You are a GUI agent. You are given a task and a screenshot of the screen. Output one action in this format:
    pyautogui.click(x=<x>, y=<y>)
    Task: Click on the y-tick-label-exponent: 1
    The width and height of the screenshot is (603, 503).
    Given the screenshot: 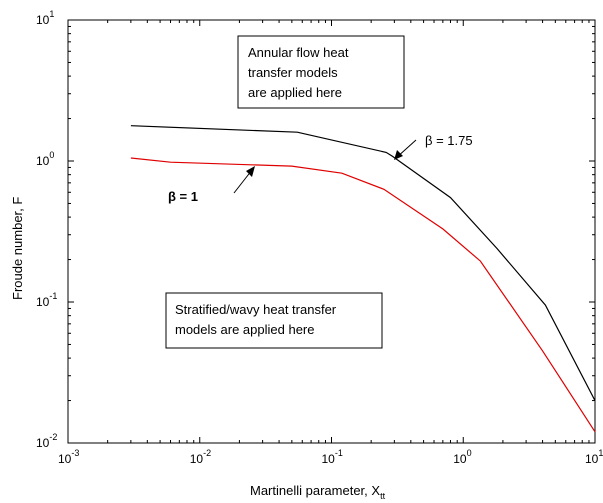 What is the action you would take?
    pyautogui.click(x=51, y=14)
    